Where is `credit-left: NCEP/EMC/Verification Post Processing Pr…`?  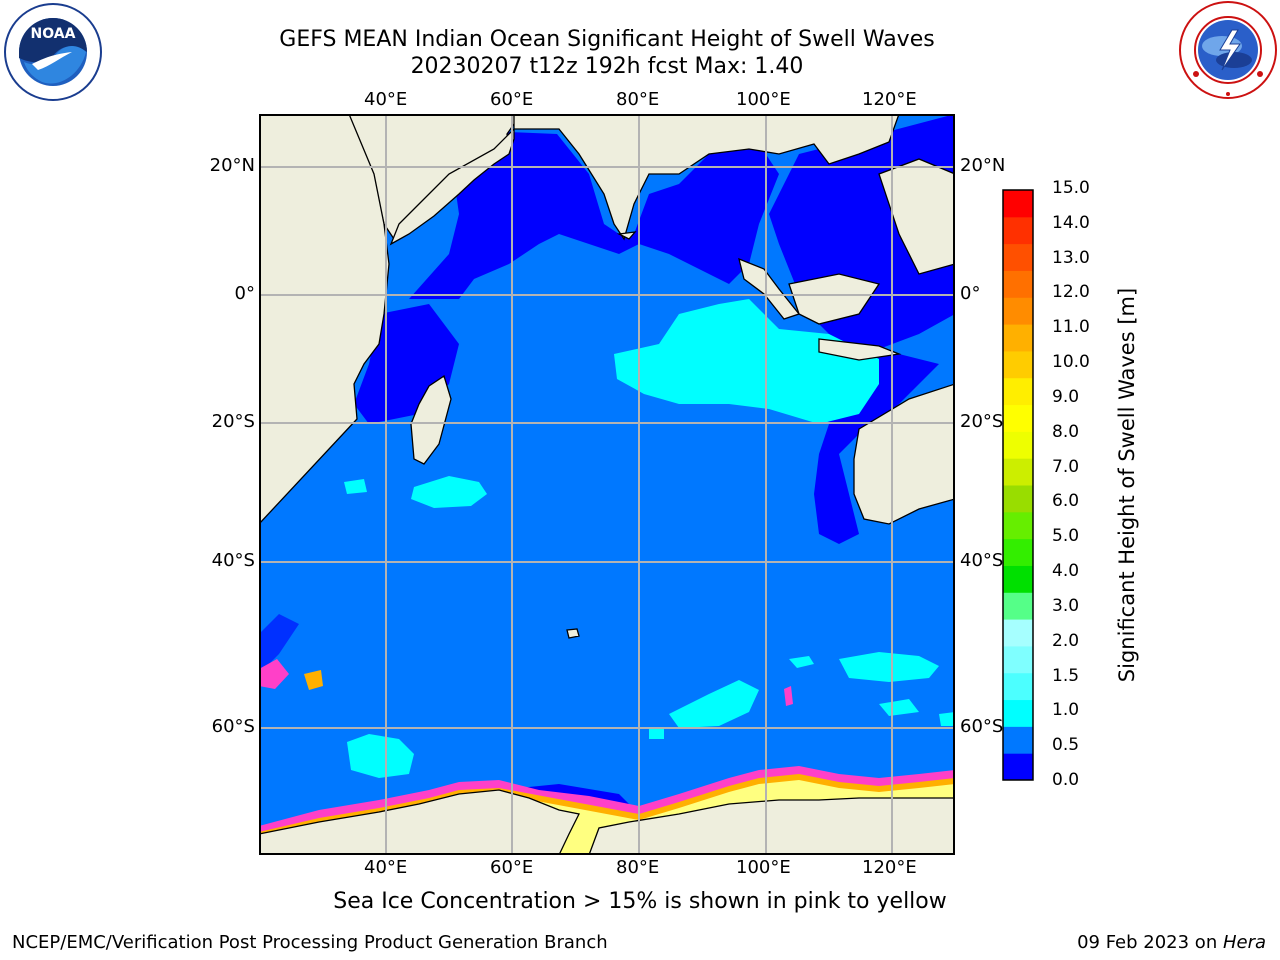
credit-left: NCEP/EMC/Verification Post Processing Pr… is located at coordinates (310, 942).